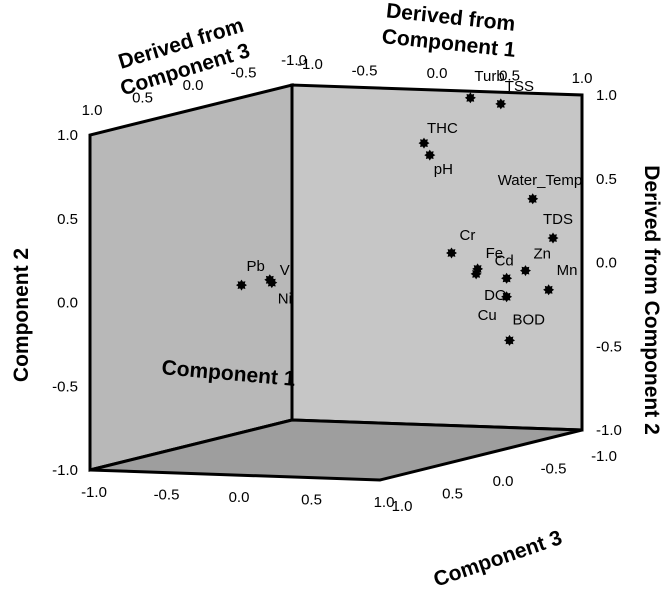  What do you see at coordinates (336, 450) in the screenshot?
I see `floor` at bounding box center [336, 450].